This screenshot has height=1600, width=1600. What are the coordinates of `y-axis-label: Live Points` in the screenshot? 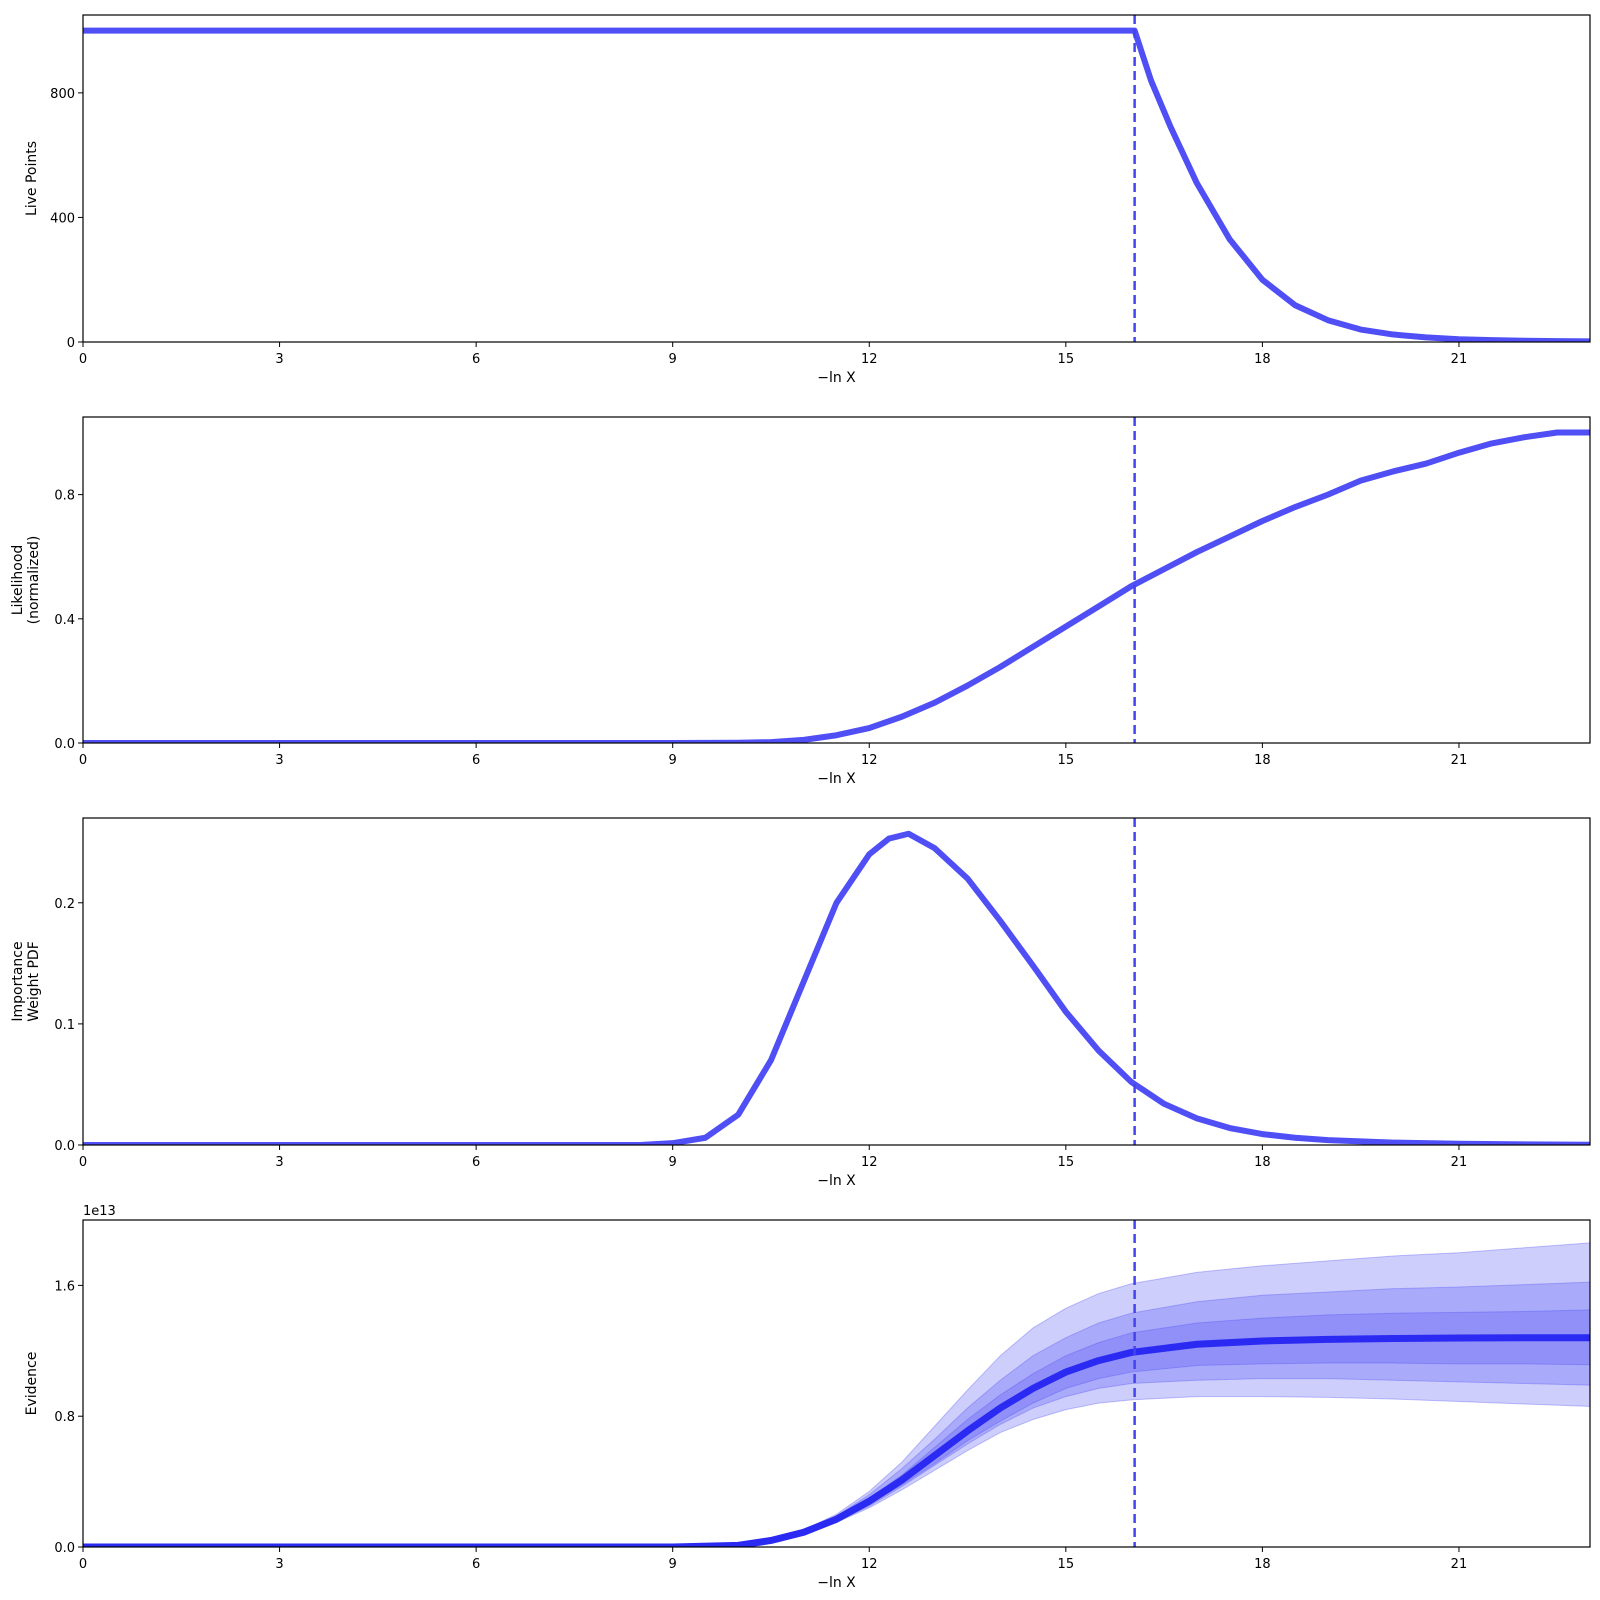 It's located at (32, 178).